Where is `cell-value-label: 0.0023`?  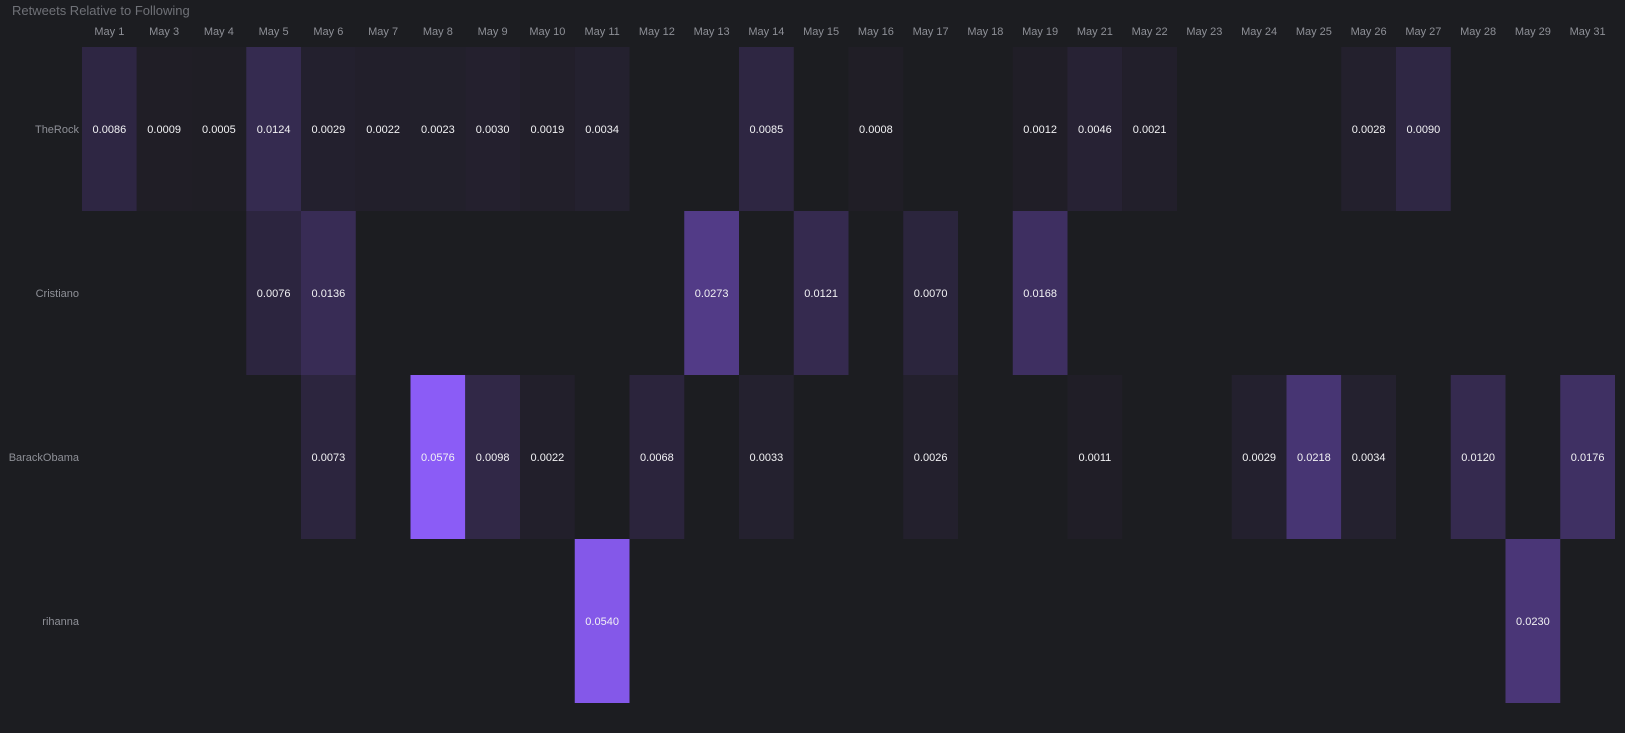
cell-value-label: 0.0023 is located at coordinates (438, 130).